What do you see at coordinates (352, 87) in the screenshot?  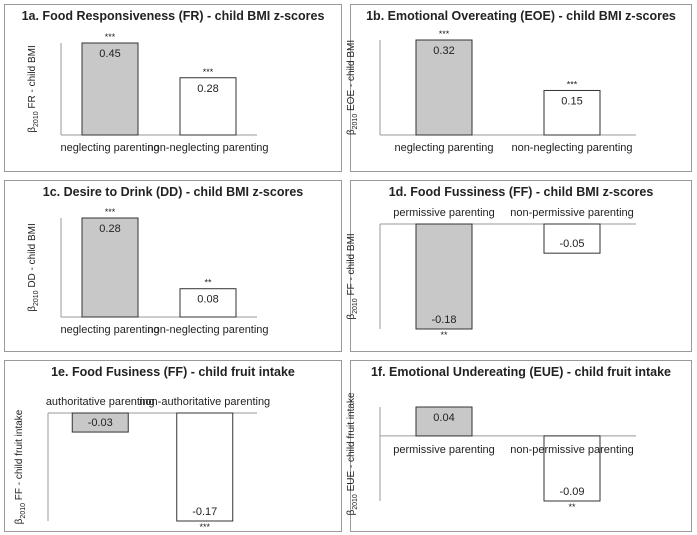 I see `y-axis-label: β2010 EOE - child BMI` at bounding box center [352, 87].